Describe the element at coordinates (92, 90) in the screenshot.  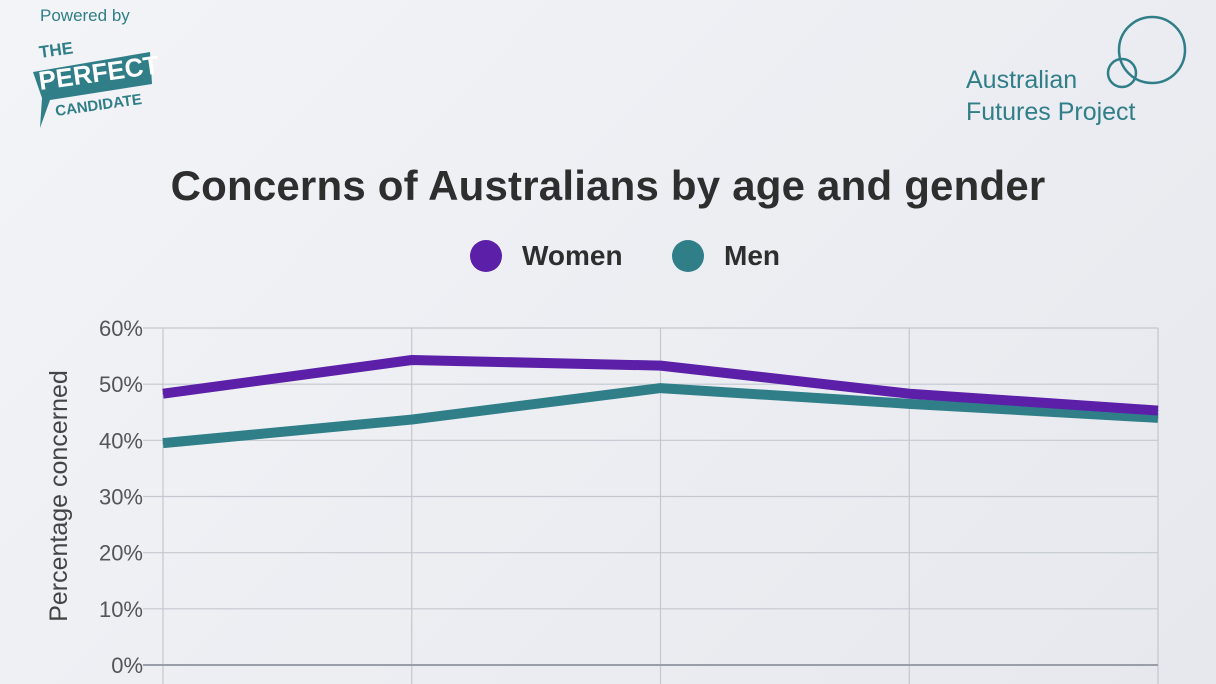
I see `tpc-logo-banner` at that location.